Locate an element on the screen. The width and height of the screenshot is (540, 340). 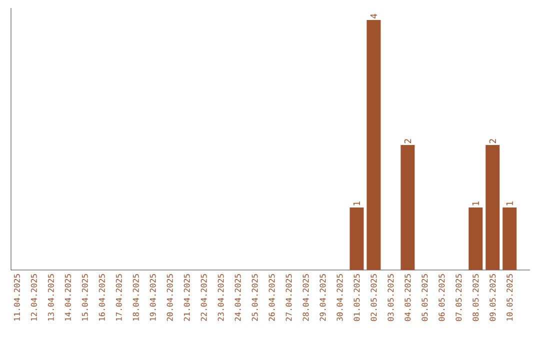
data-label: 4 is located at coordinates (373, 16).